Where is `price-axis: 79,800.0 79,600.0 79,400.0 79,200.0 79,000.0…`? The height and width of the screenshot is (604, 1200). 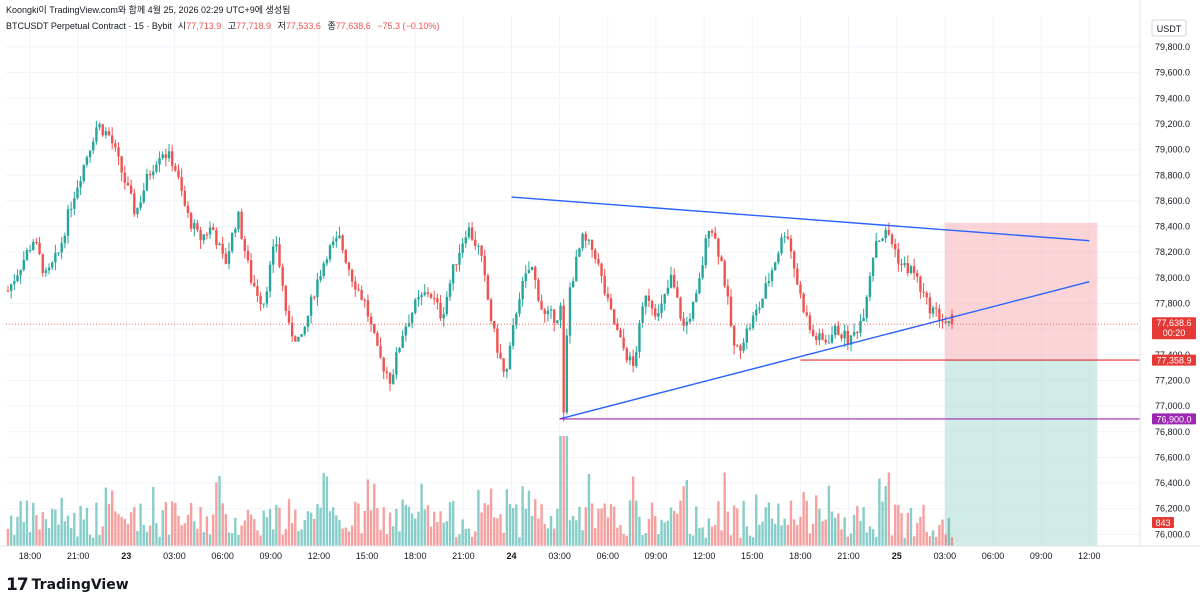
price-axis: 79,800.0 79,600.0 79,400.0 79,200.0 79,000.0… is located at coordinates (1164, 273).